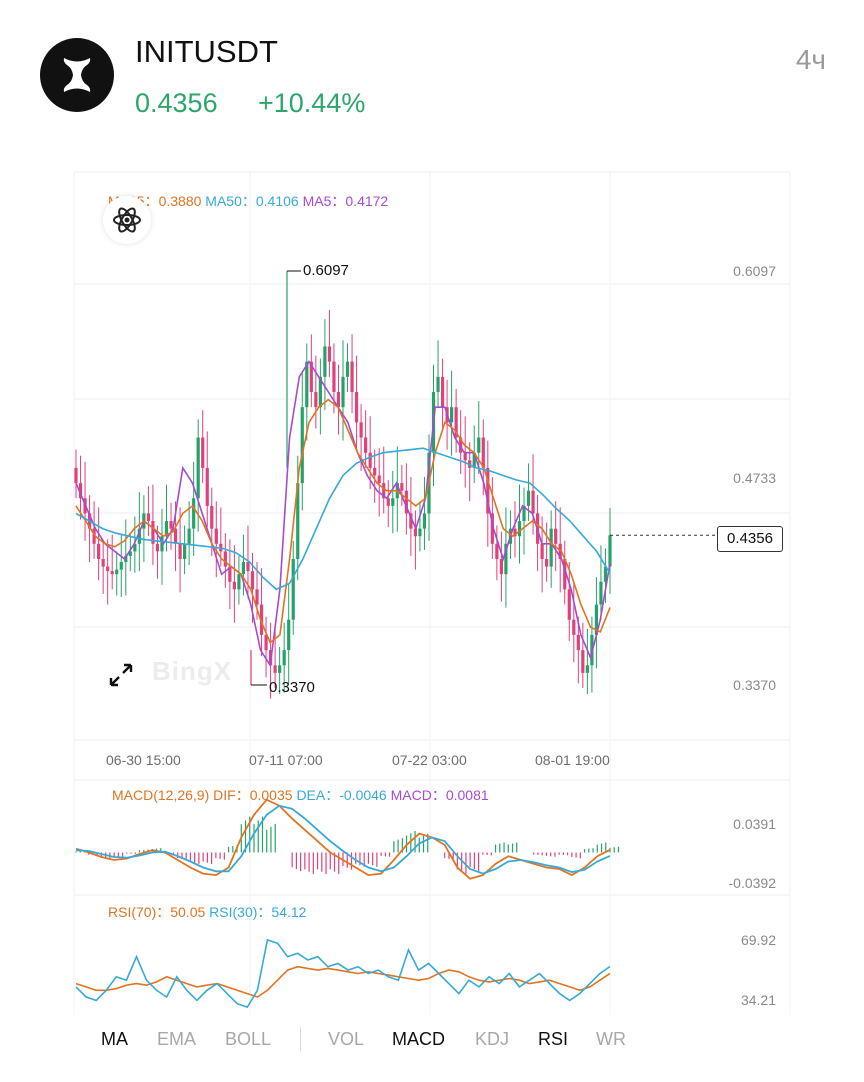 This screenshot has height=1082, width=864. Describe the element at coordinates (114, 1039) in the screenshot. I see `tab-ma: MA` at that location.